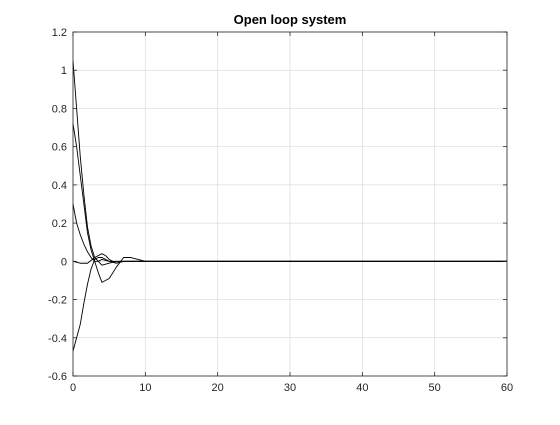  Describe the element at coordinates (59, 186) in the screenshot. I see `y-tick-label: 0.4` at that location.